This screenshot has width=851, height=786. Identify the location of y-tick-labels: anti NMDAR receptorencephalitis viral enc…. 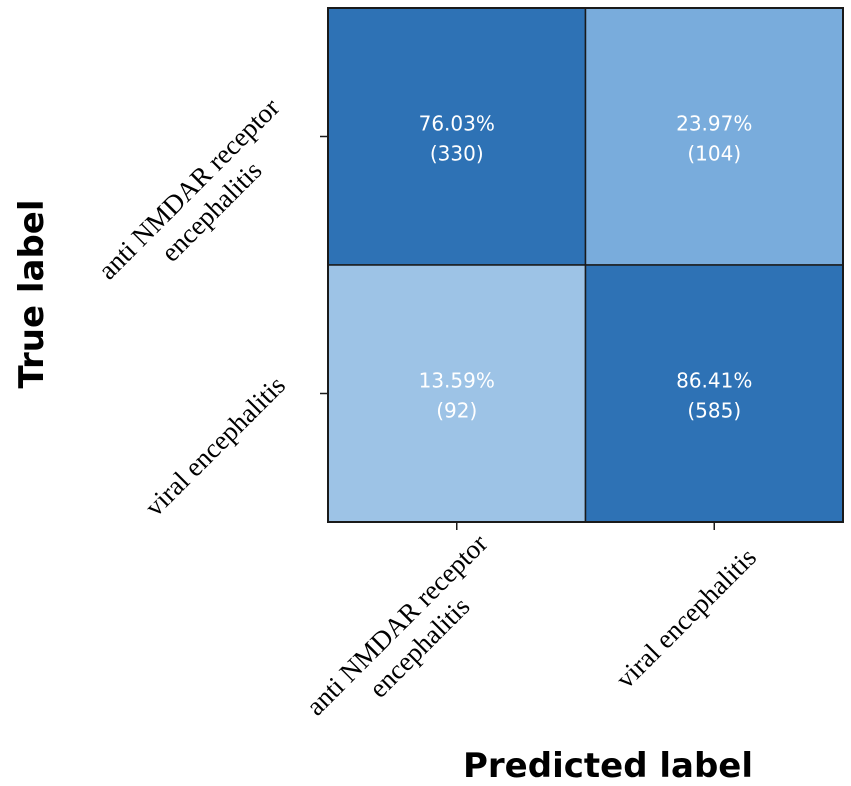
(200, 307).